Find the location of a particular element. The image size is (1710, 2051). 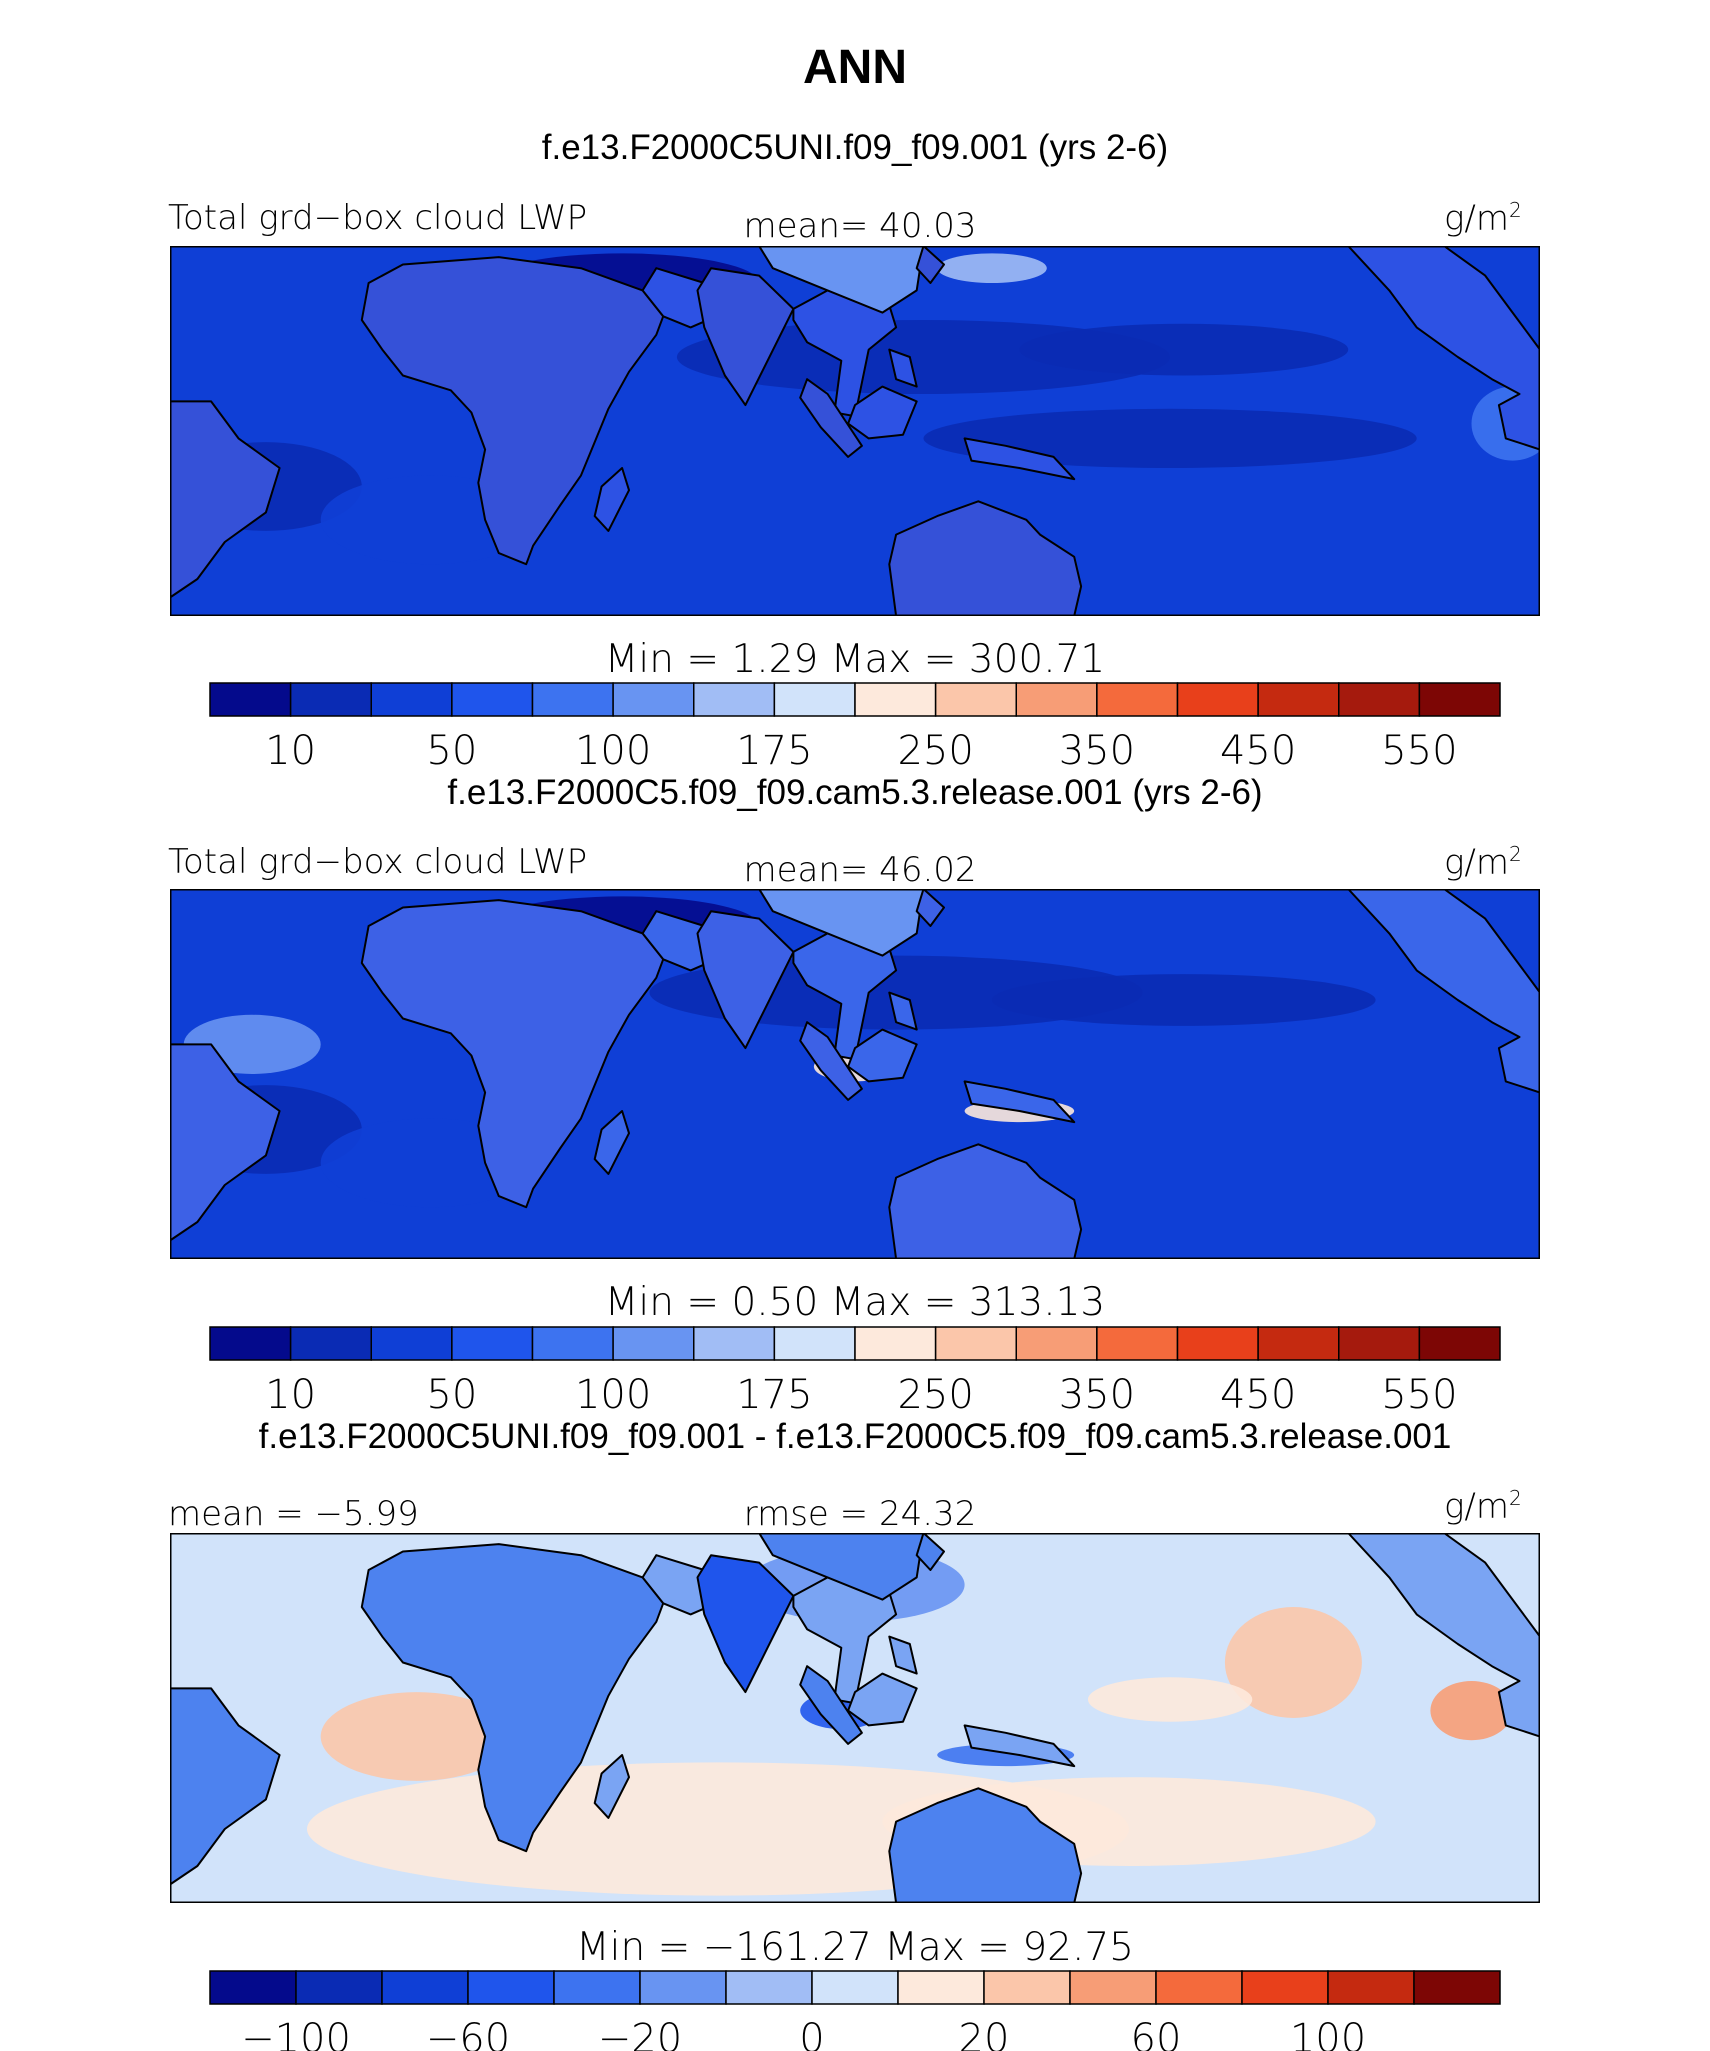

panel-1-subtitle: f.e13.F2000C5UNI.f09_f09.001 (yrs 2-6) is located at coordinates (855, 147).